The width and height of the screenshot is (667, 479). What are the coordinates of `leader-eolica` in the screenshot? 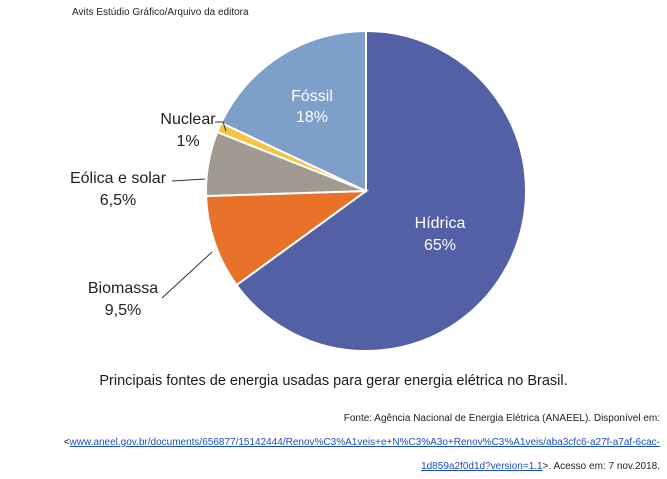 It's located at (188, 180).